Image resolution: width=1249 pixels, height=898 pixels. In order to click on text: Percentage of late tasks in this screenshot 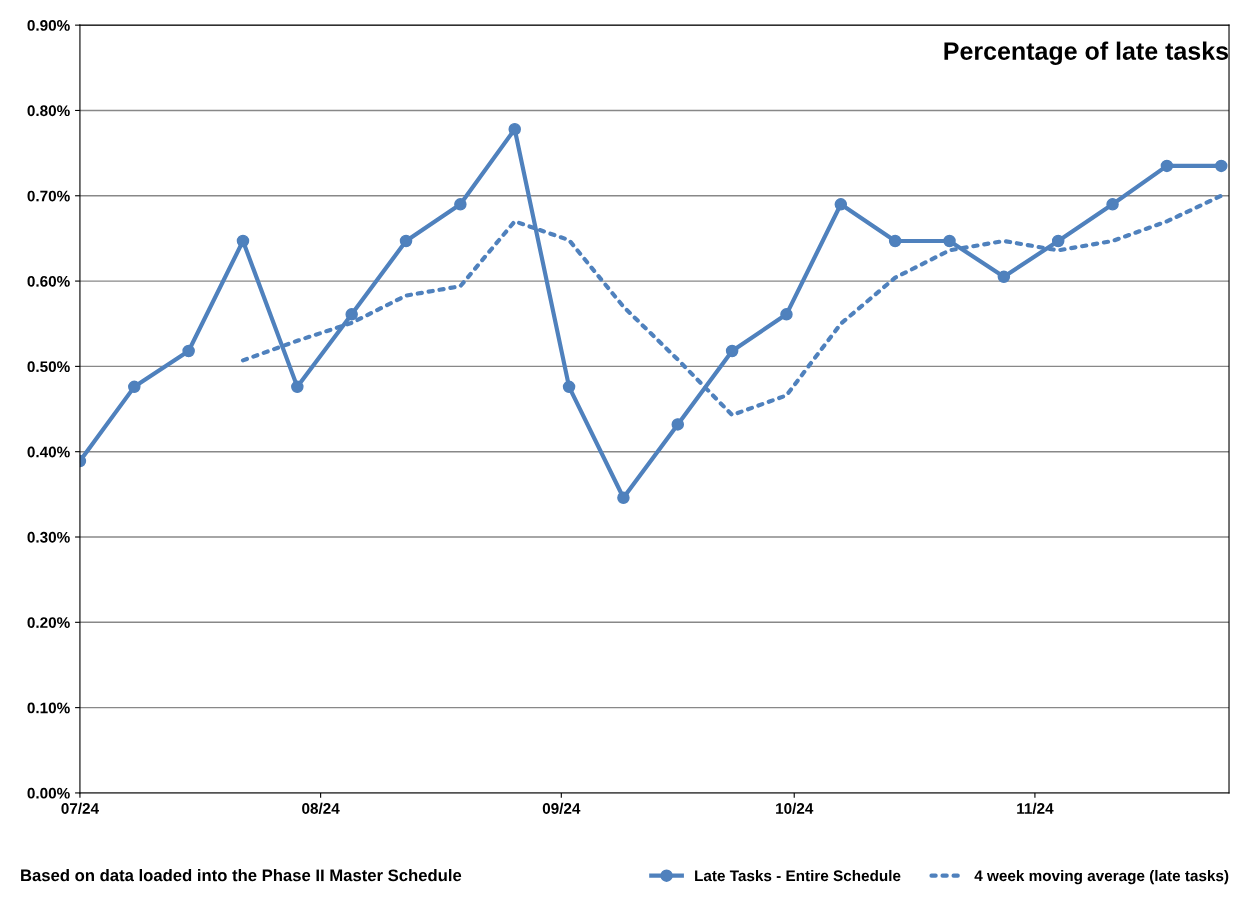, I will do `click(1086, 53)`.